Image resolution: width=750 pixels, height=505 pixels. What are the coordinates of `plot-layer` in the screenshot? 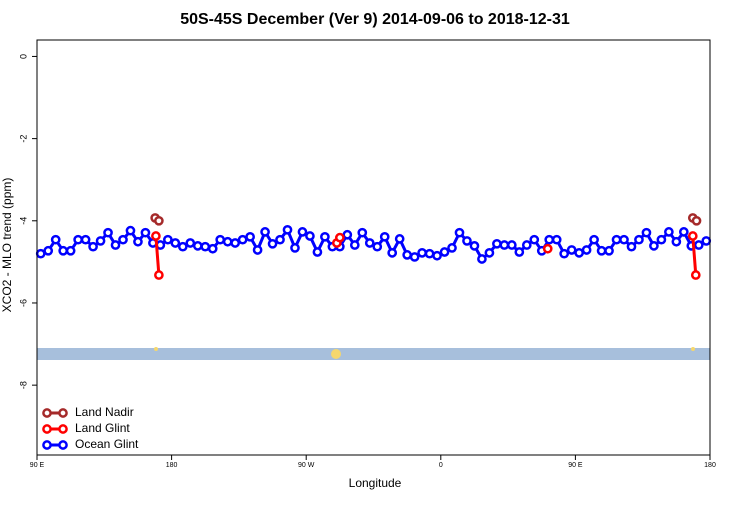 It's located at (373, 246).